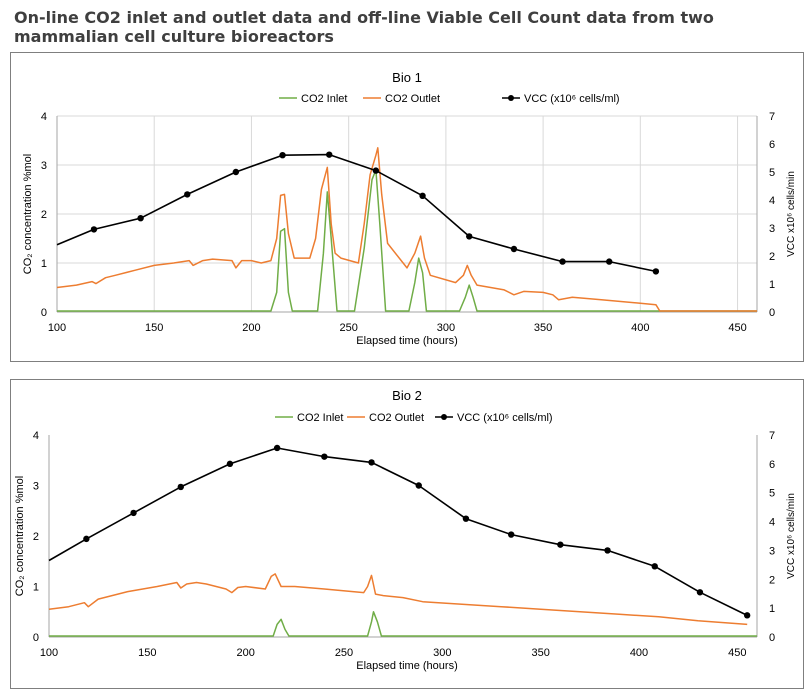  What do you see at coordinates (403, 624) in the screenshot?
I see `series-line-co2-inlet` at bounding box center [403, 624].